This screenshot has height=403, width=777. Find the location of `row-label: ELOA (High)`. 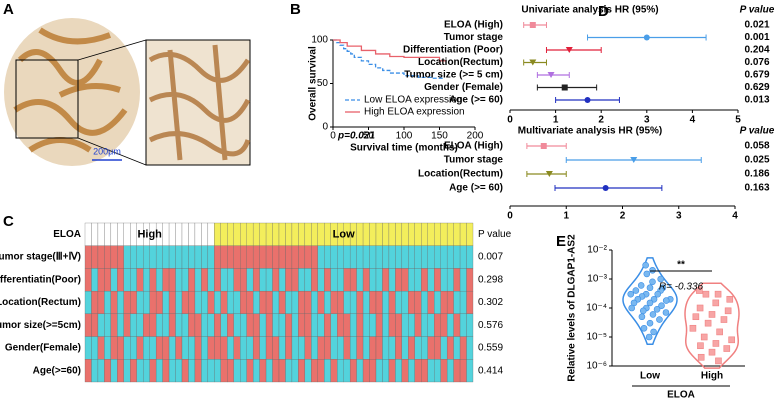

row-label: ELOA (High) is located at coordinates (473, 25).